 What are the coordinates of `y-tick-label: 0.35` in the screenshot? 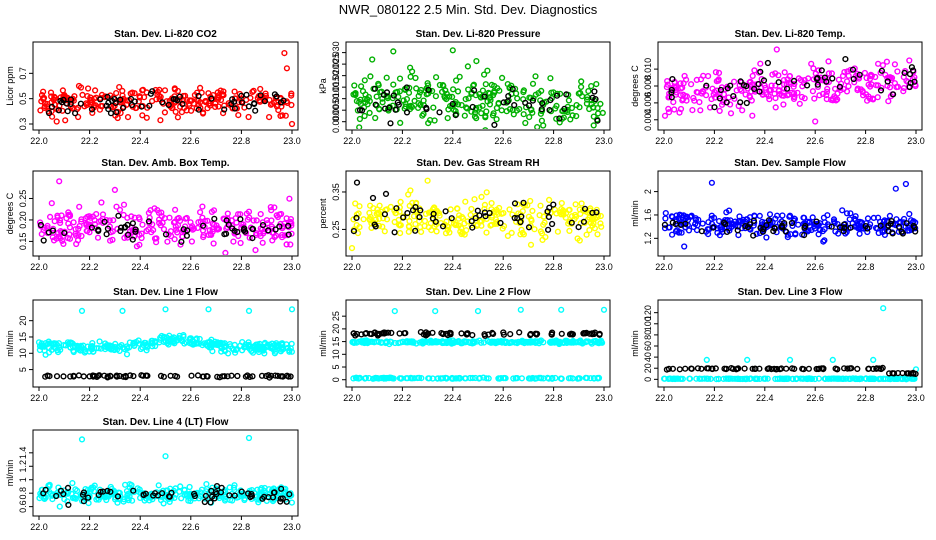 It's located at (336, 192).